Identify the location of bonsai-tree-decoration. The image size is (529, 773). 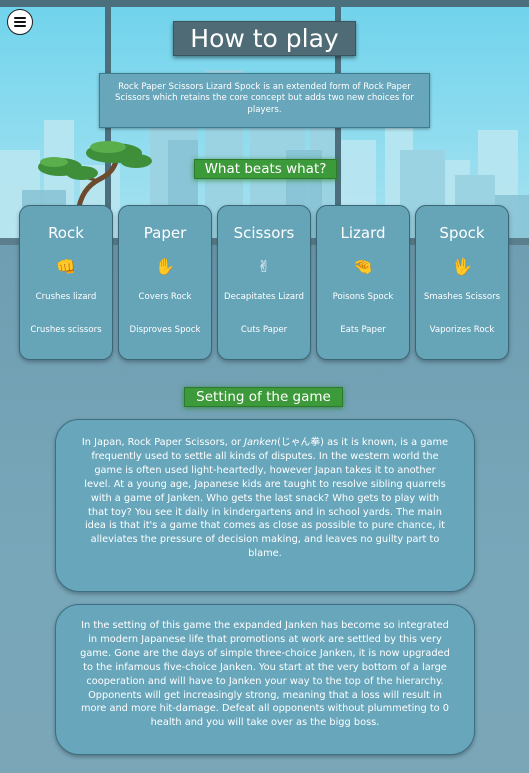
(95, 177).